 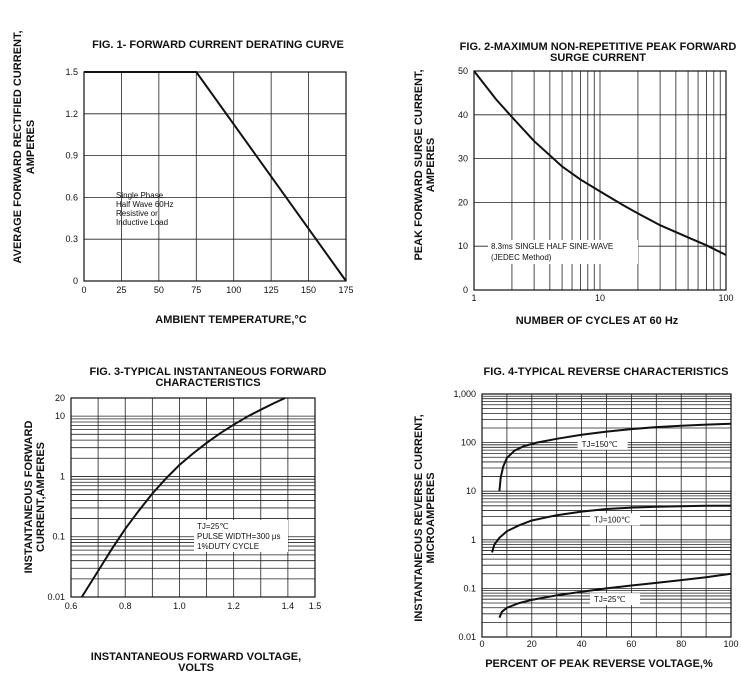 I want to click on fig3-annotation-line-2: PULSE WIDTH=300 μs, so click(x=239, y=536).